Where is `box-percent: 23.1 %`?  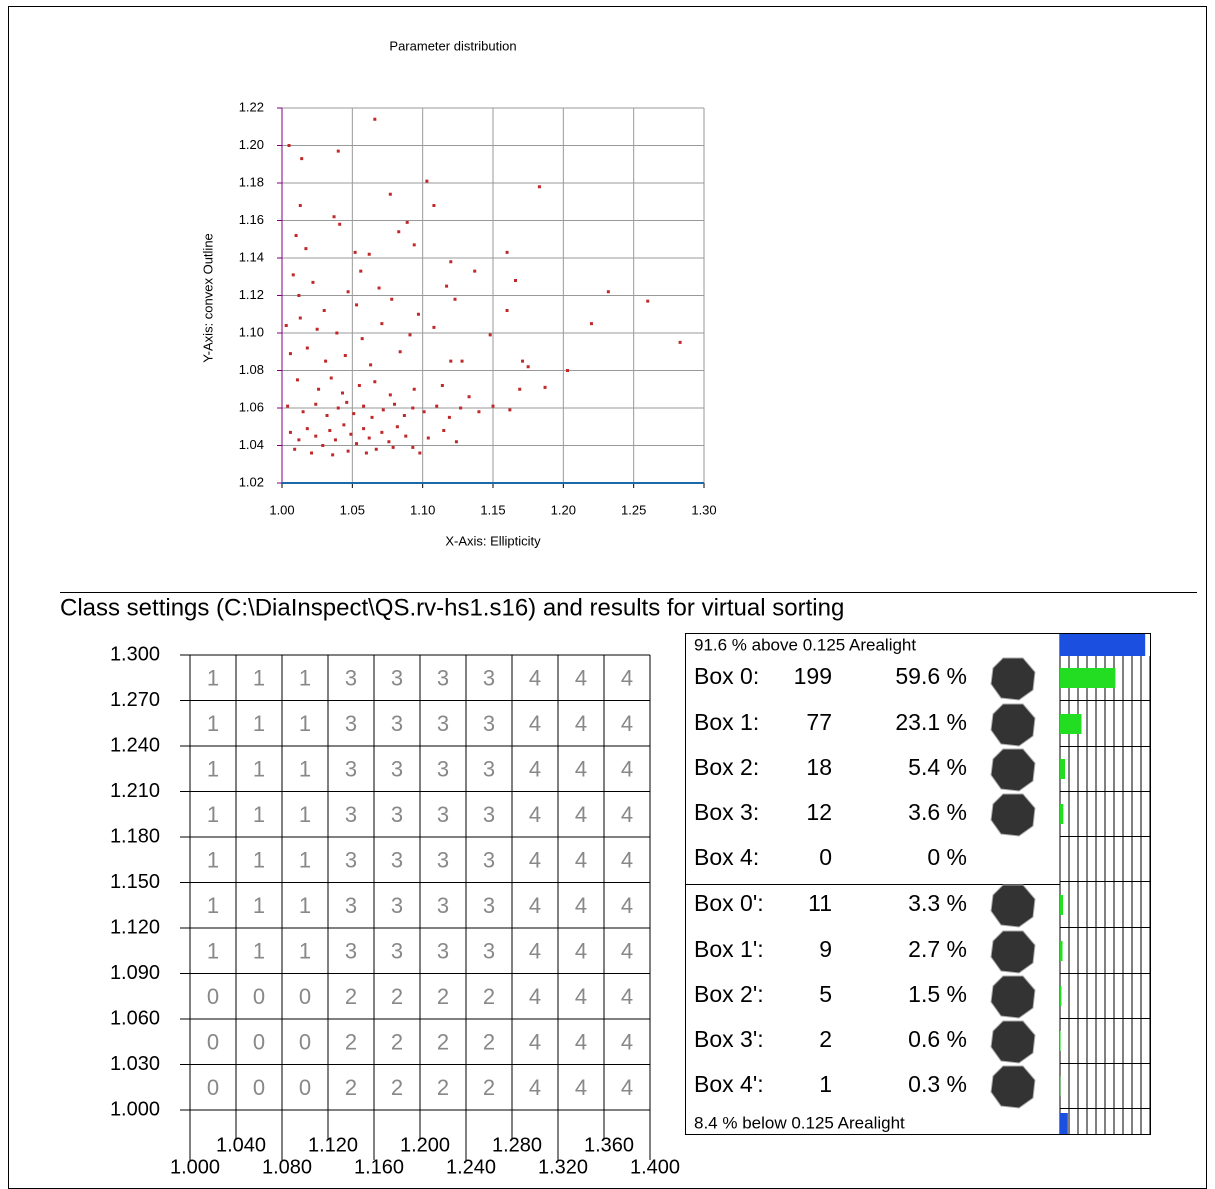 box-percent: 23.1 % is located at coordinates (931, 722).